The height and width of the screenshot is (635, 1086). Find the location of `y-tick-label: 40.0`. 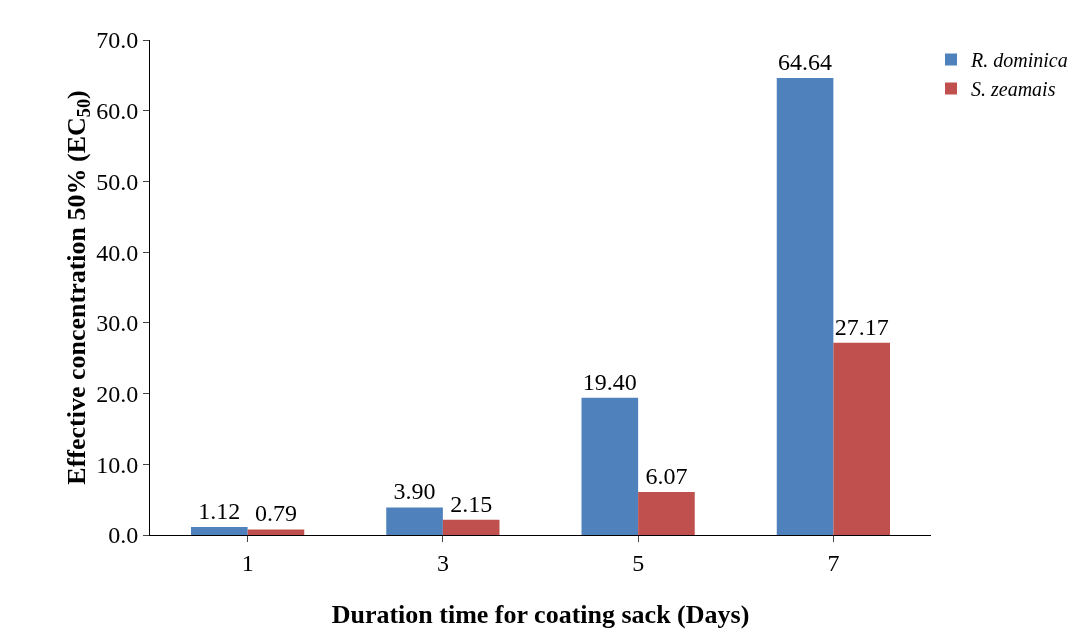

y-tick-label: 40.0 is located at coordinates (117, 252).